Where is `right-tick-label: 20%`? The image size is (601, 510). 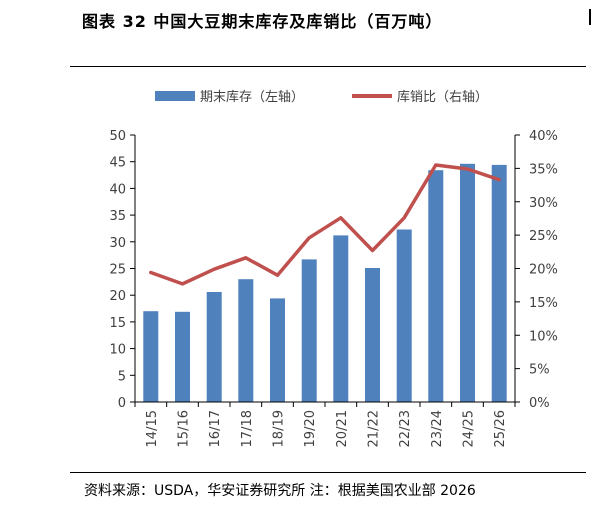
right-tick-label: 20% is located at coordinates (543, 270).